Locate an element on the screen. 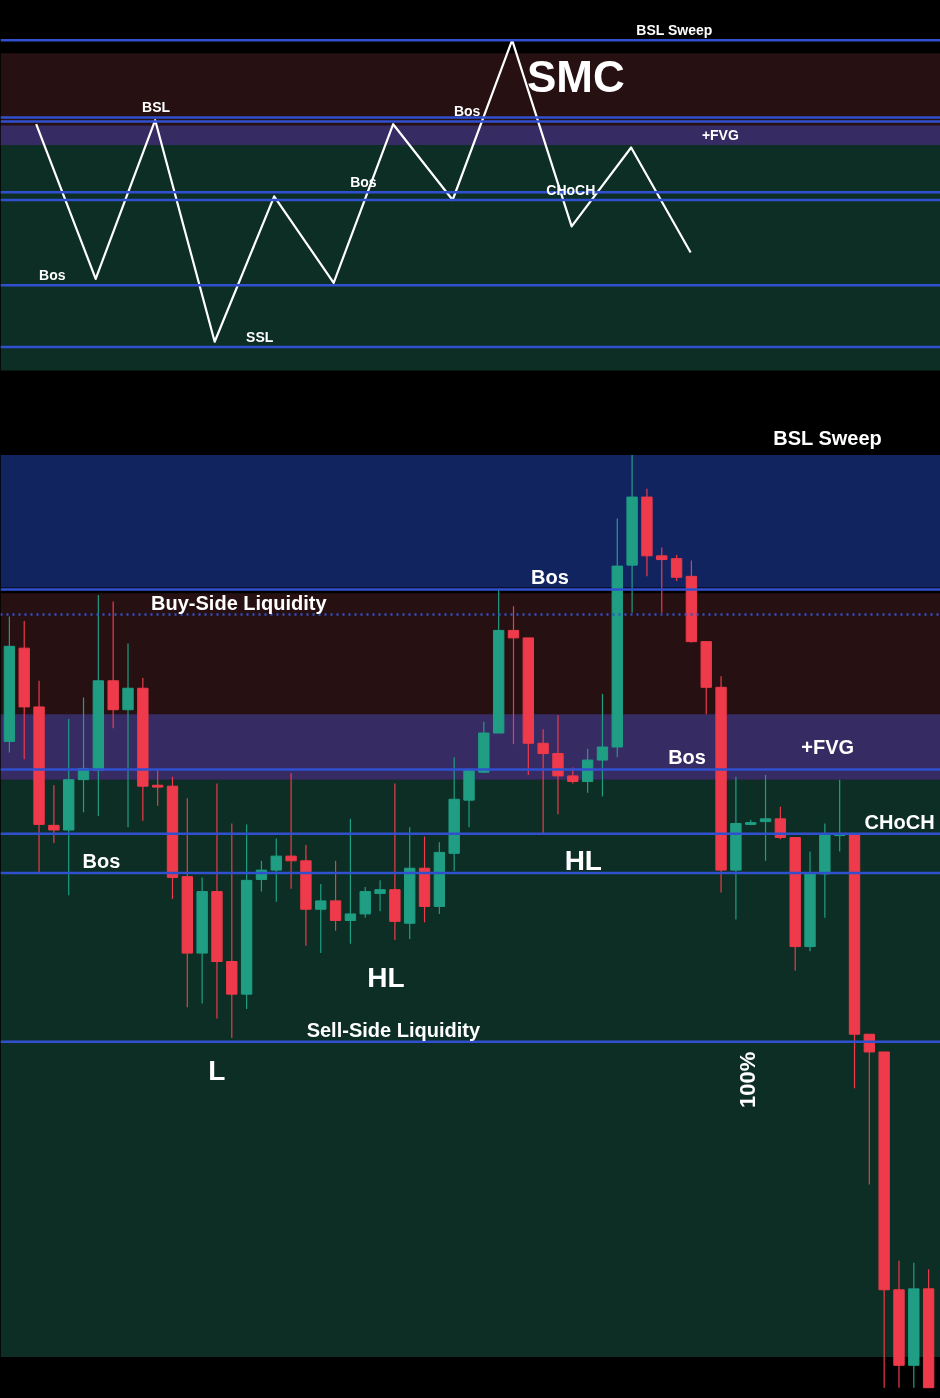  annotation: 100% is located at coordinates (748, 1080).